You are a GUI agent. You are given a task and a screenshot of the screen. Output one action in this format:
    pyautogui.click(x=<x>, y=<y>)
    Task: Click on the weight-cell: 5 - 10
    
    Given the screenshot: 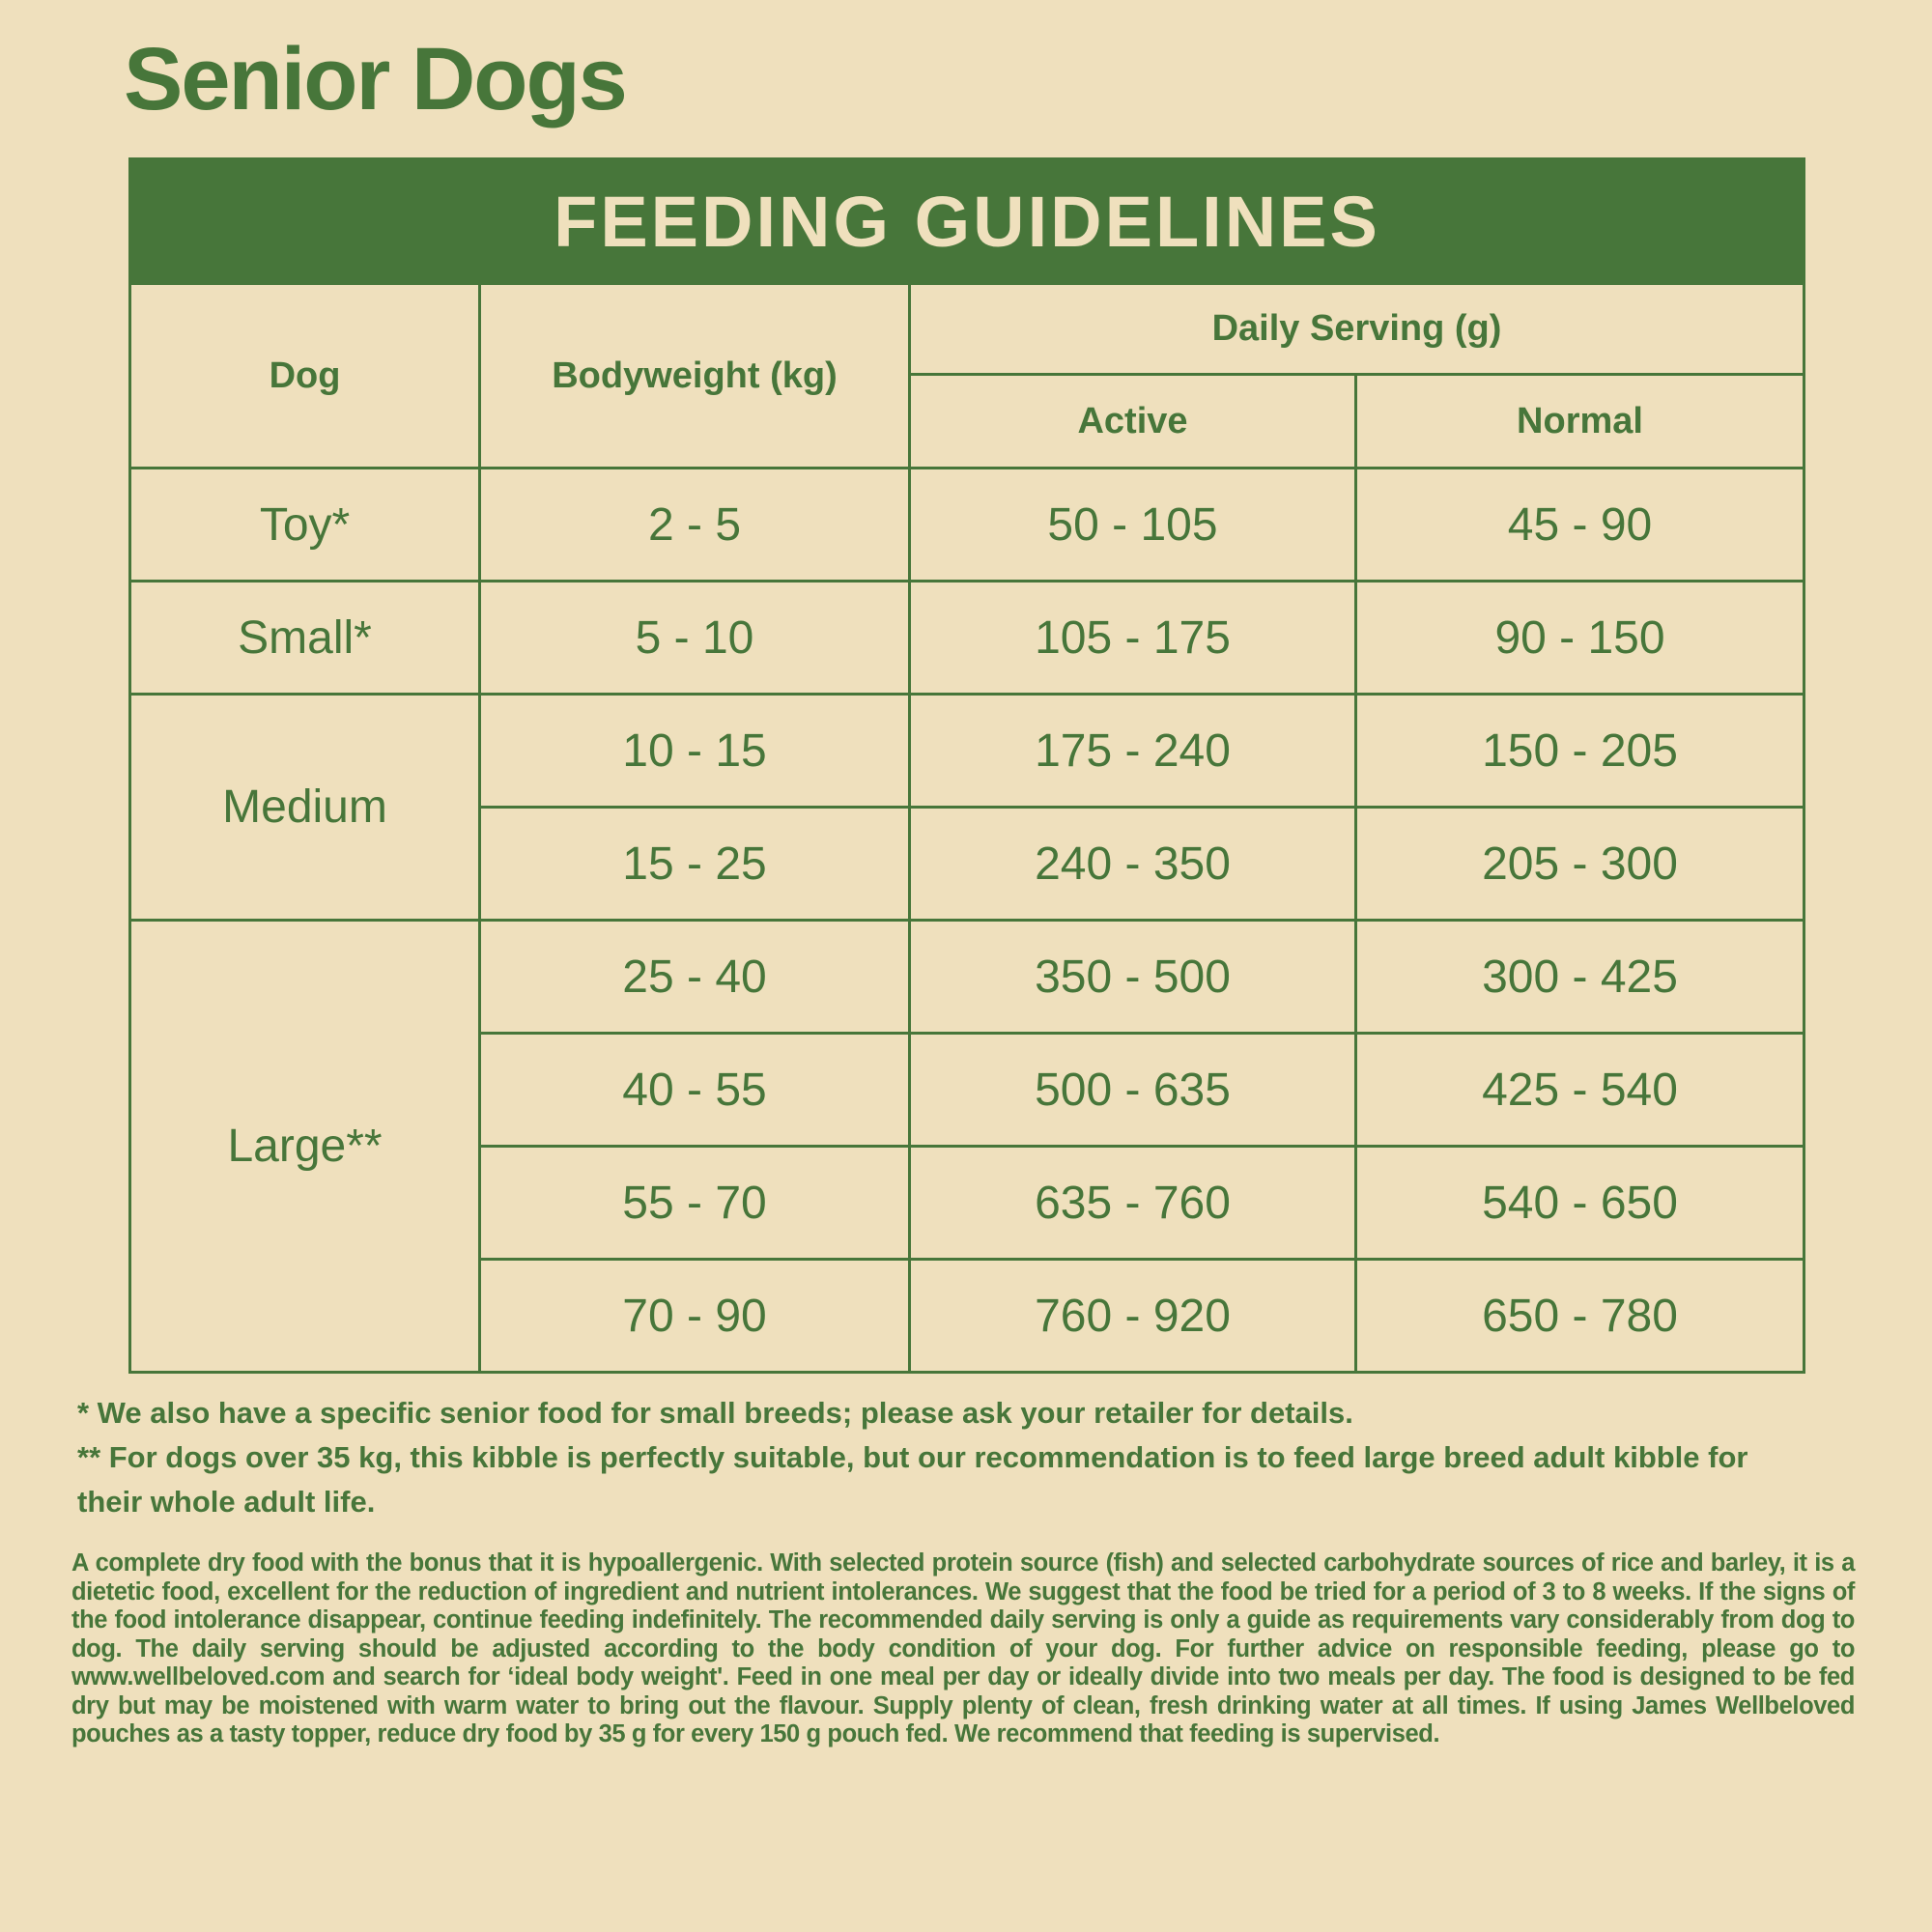 What is the action you would take?
    pyautogui.click(x=694, y=638)
    